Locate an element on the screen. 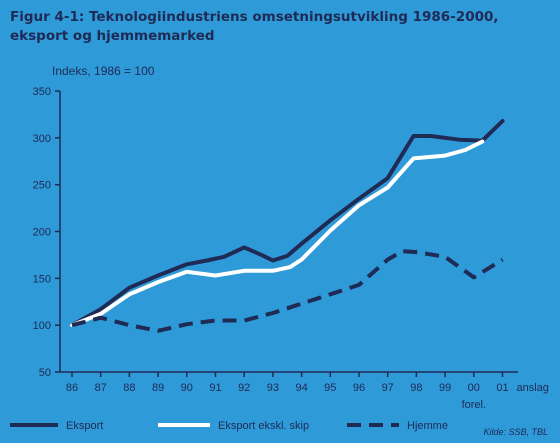 The image size is (560, 443). y-axis-subtitle: Indeks, 1986 = 100 is located at coordinates (103, 71).